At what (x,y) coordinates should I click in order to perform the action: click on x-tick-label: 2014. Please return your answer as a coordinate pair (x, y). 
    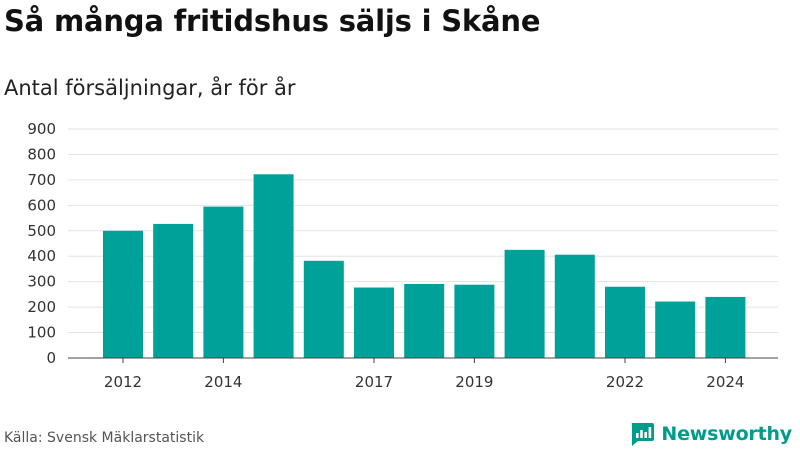
    Looking at the image, I should click on (223, 382).